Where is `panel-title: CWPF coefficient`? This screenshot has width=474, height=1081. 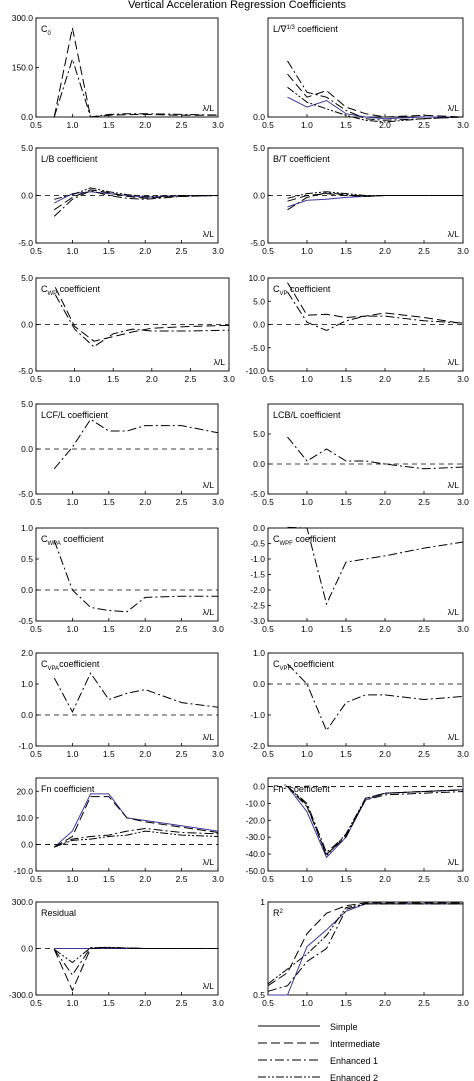 panel-title: CWPF coefficient is located at coordinates (304, 540).